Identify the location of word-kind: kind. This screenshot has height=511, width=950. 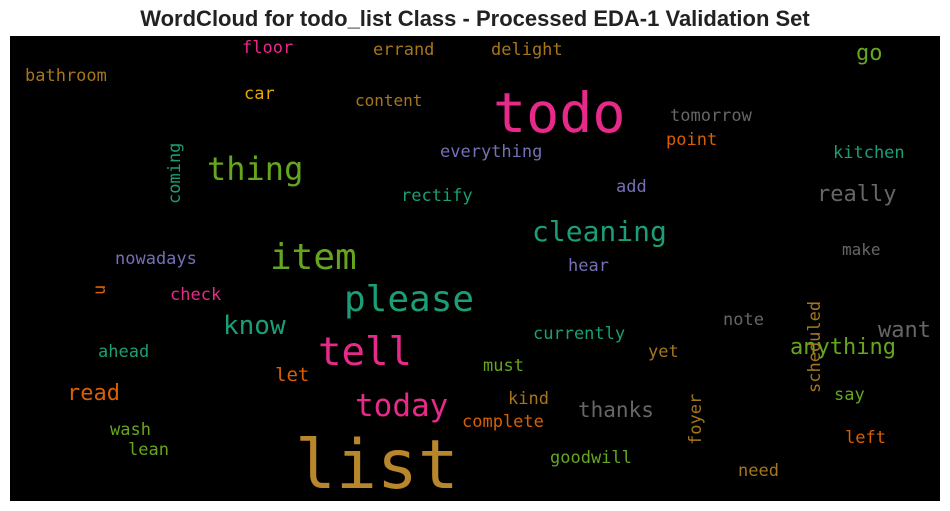
(528, 399).